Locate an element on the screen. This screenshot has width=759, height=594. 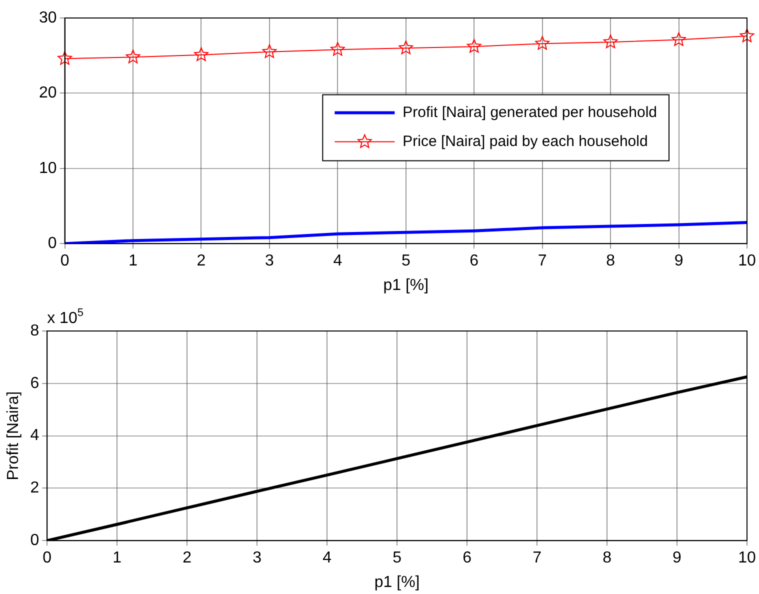
y-tick-label: 20 is located at coordinates (48, 93).